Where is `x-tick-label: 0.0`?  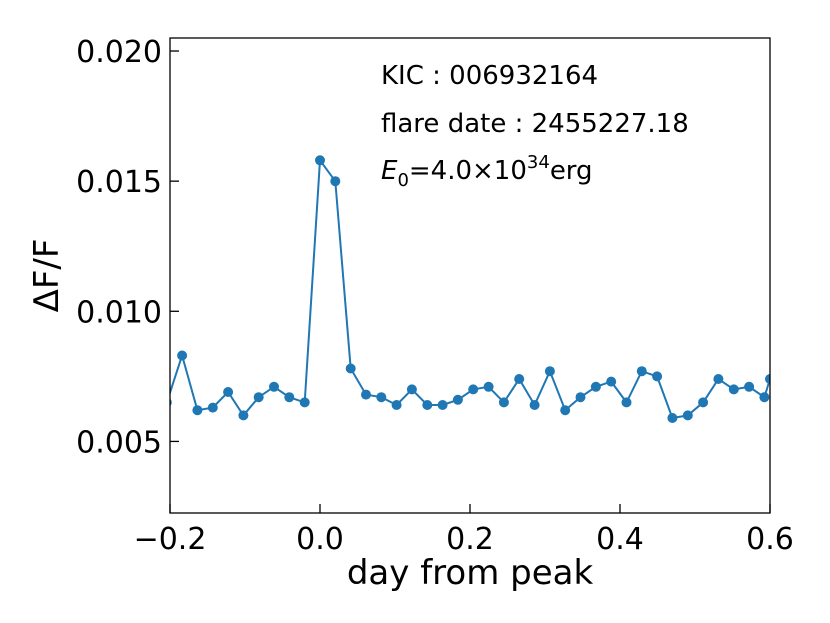 x-tick-label: 0.0 is located at coordinates (320, 539).